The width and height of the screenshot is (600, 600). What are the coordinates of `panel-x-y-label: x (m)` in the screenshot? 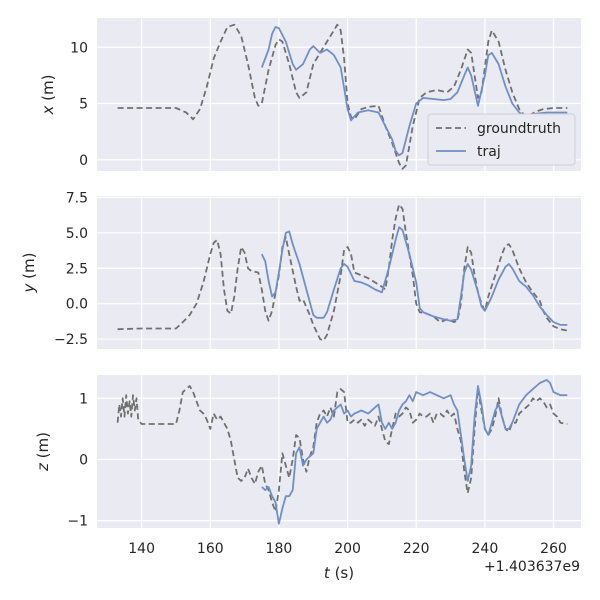 It's located at (48, 95).